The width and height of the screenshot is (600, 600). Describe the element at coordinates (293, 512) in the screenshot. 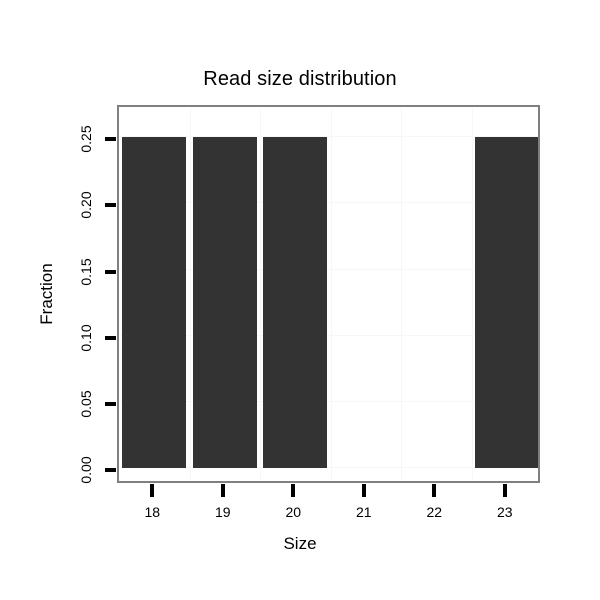

I see `x-tick-label: 20` at that location.